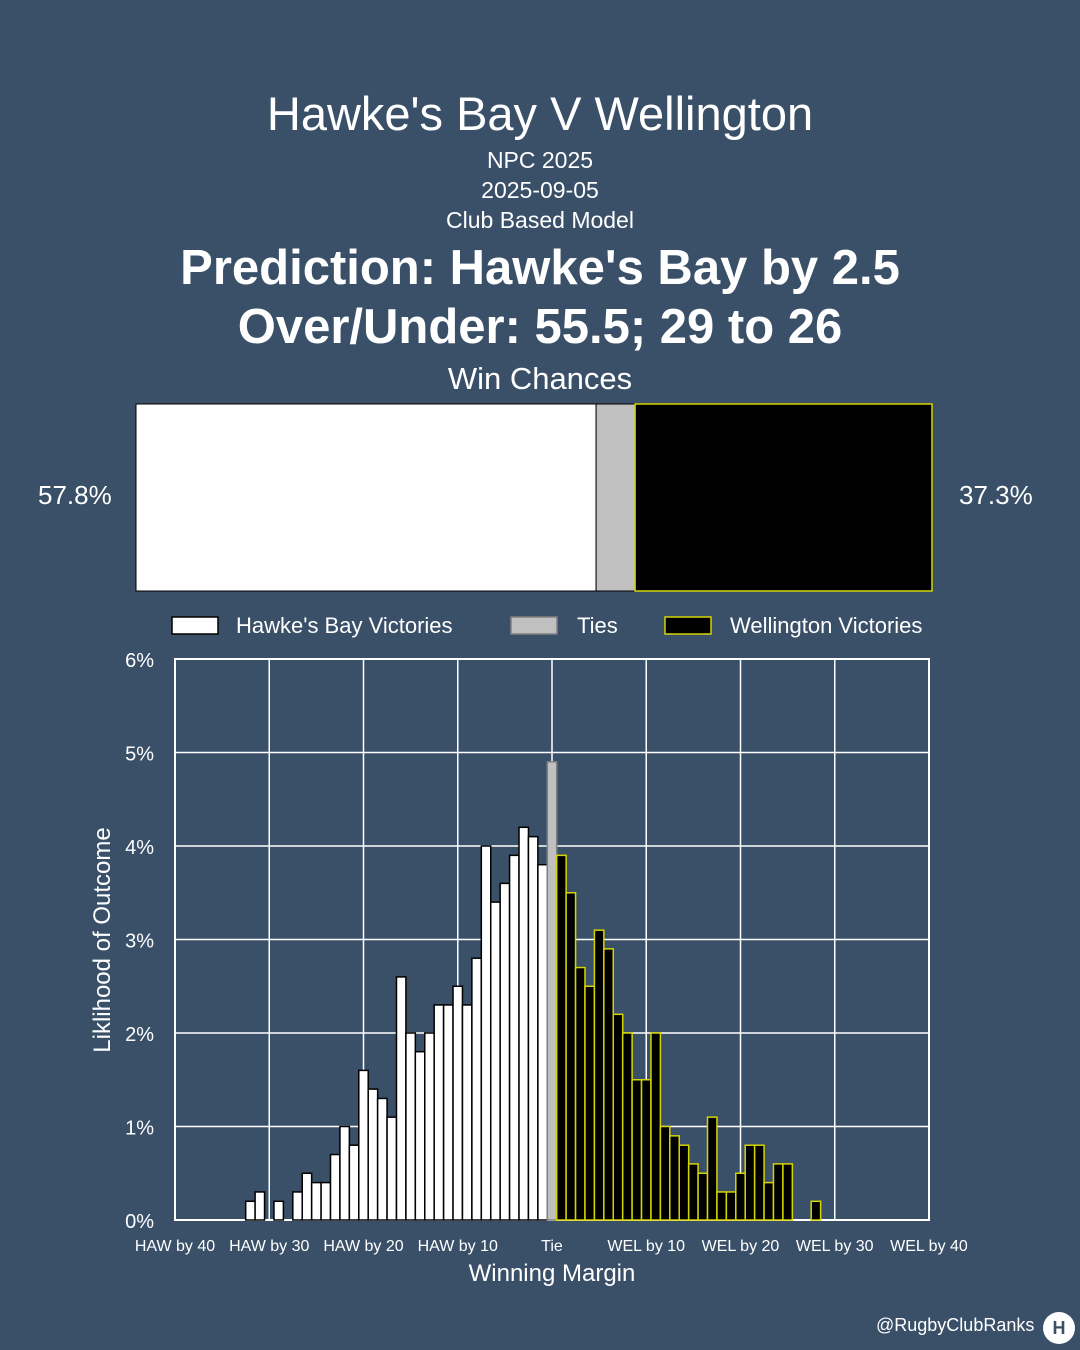 This screenshot has width=1080, height=1350. Describe the element at coordinates (552, 991) in the screenshot. I see `bar-tie` at that location.